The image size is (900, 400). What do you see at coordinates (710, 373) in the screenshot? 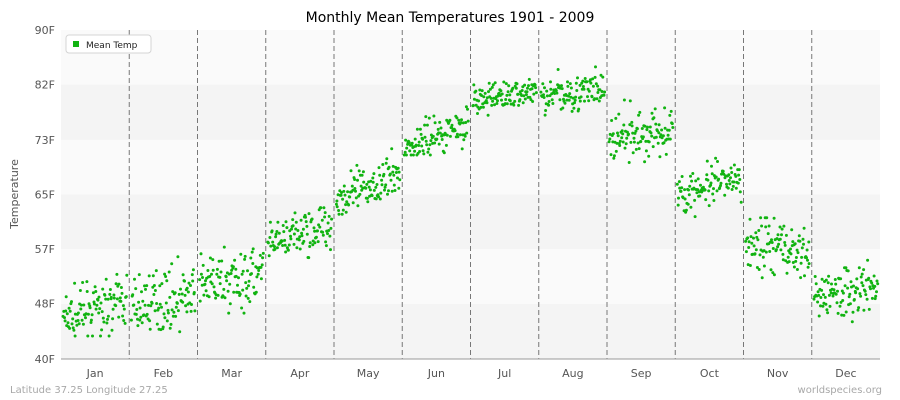
I see `x-tick-label: Oct` at bounding box center [710, 373].